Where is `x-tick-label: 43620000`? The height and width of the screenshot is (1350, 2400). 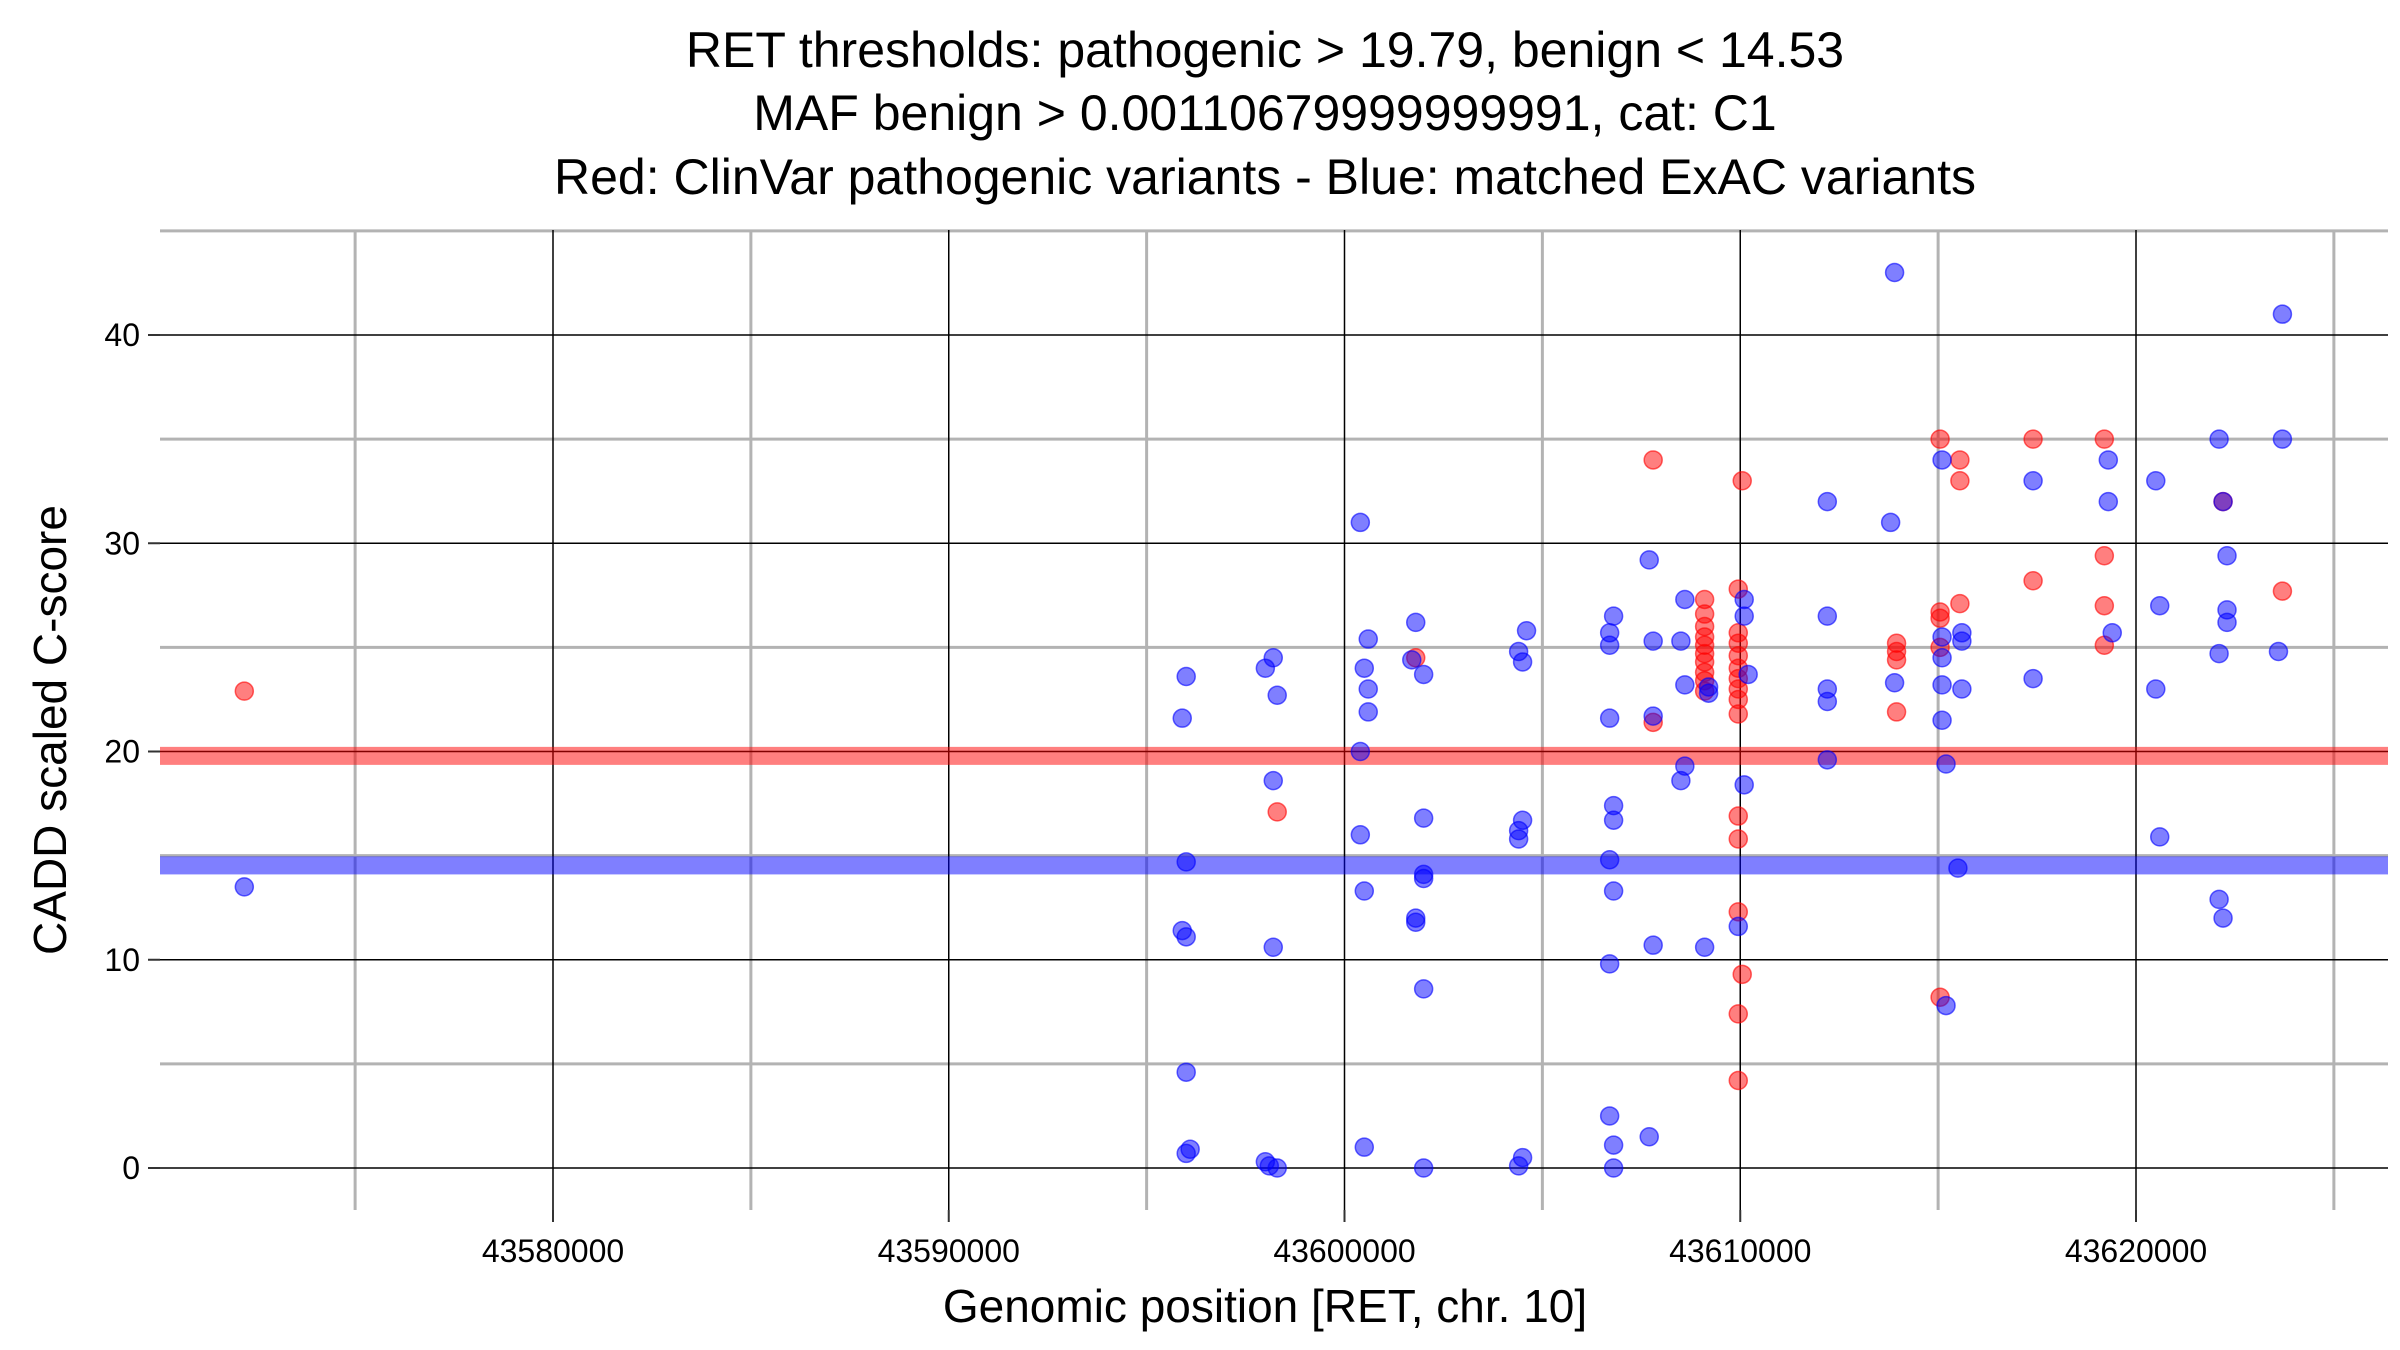
x-tick-label: 43620000 is located at coordinates (2136, 1251).